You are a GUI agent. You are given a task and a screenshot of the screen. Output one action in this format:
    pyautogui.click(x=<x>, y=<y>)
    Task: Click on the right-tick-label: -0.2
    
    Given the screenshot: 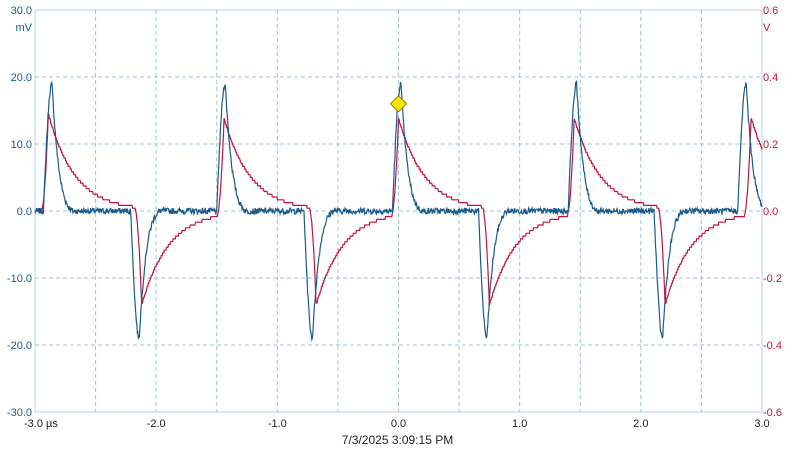 What is the action you would take?
    pyautogui.click(x=772, y=279)
    